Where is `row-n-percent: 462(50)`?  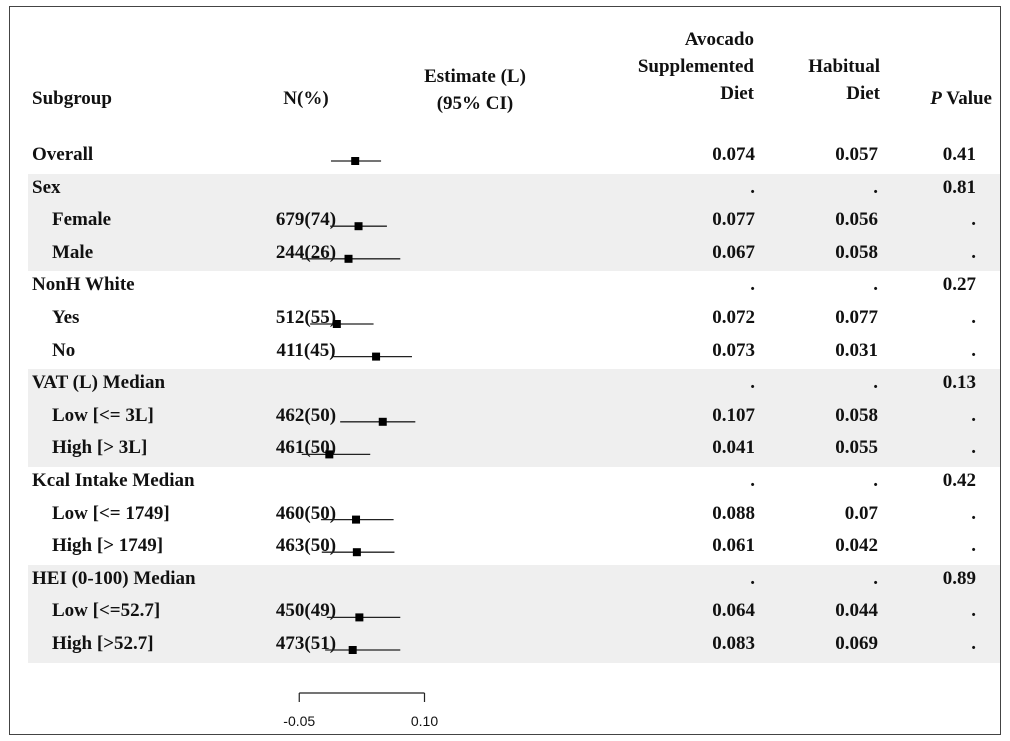
row-n-percent: 462(50) is located at coordinates (306, 415).